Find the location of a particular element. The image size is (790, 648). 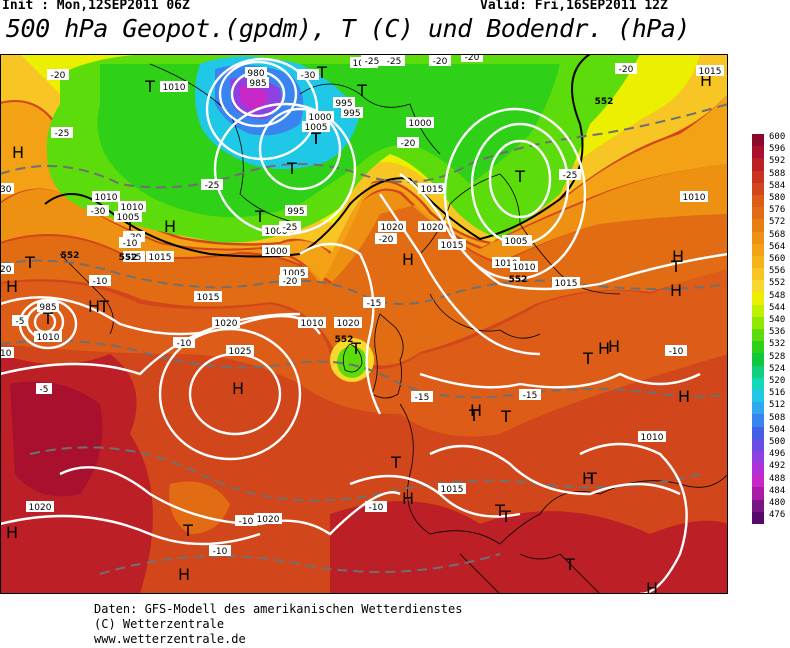

legend-label: 504 is located at coordinates (777, 429).